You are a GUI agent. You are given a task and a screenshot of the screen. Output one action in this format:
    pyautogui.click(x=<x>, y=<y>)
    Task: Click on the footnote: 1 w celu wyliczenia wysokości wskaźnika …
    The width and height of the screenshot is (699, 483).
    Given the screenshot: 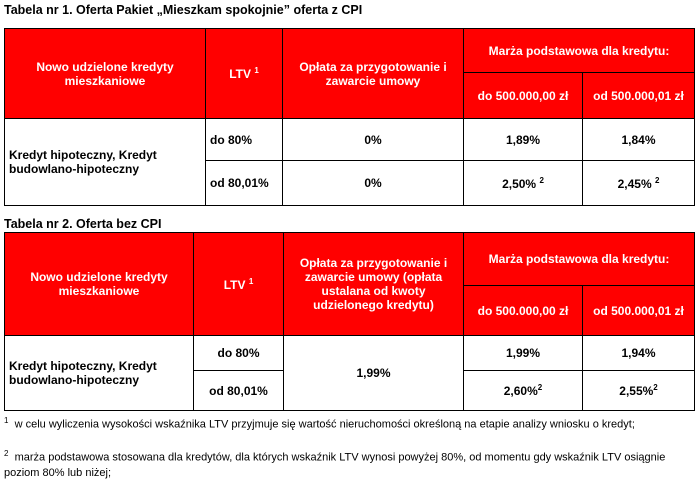 What is the action you would take?
    pyautogui.click(x=349, y=423)
    